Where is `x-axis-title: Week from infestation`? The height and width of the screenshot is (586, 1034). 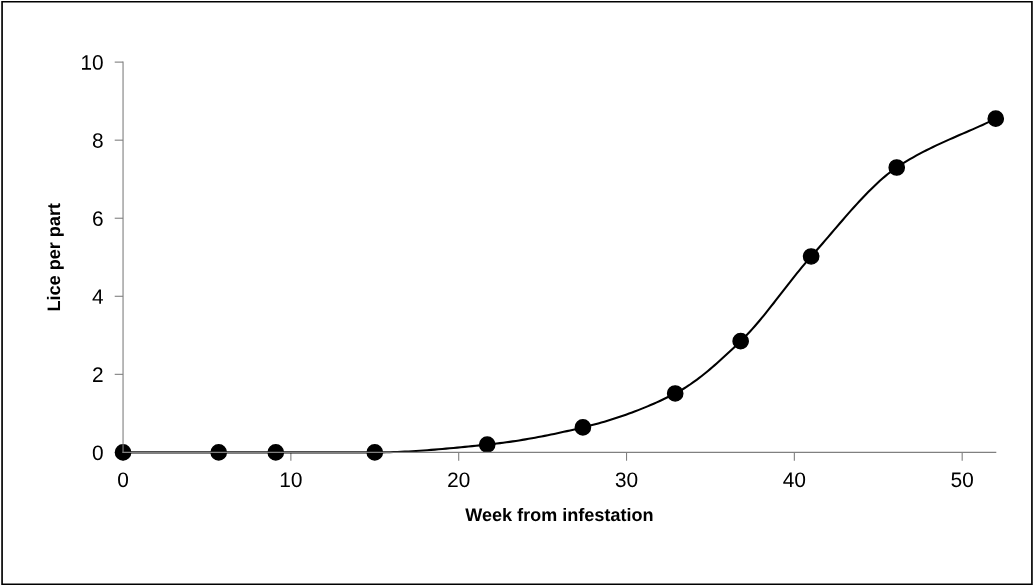 x-axis-title: Week from infestation is located at coordinates (559, 514).